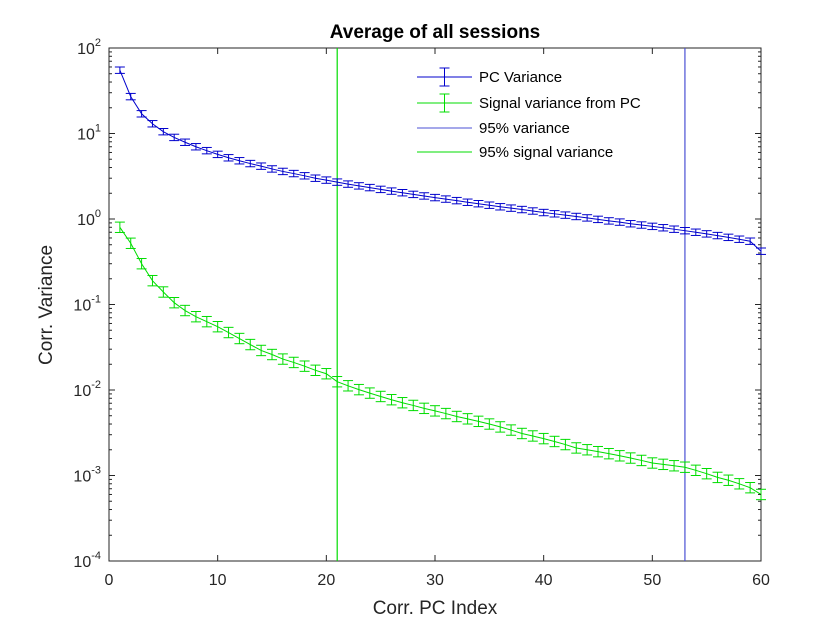  Describe the element at coordinates (87, 475) in the screenshot. I see `y-tick-label: 10⁻³` at that location.